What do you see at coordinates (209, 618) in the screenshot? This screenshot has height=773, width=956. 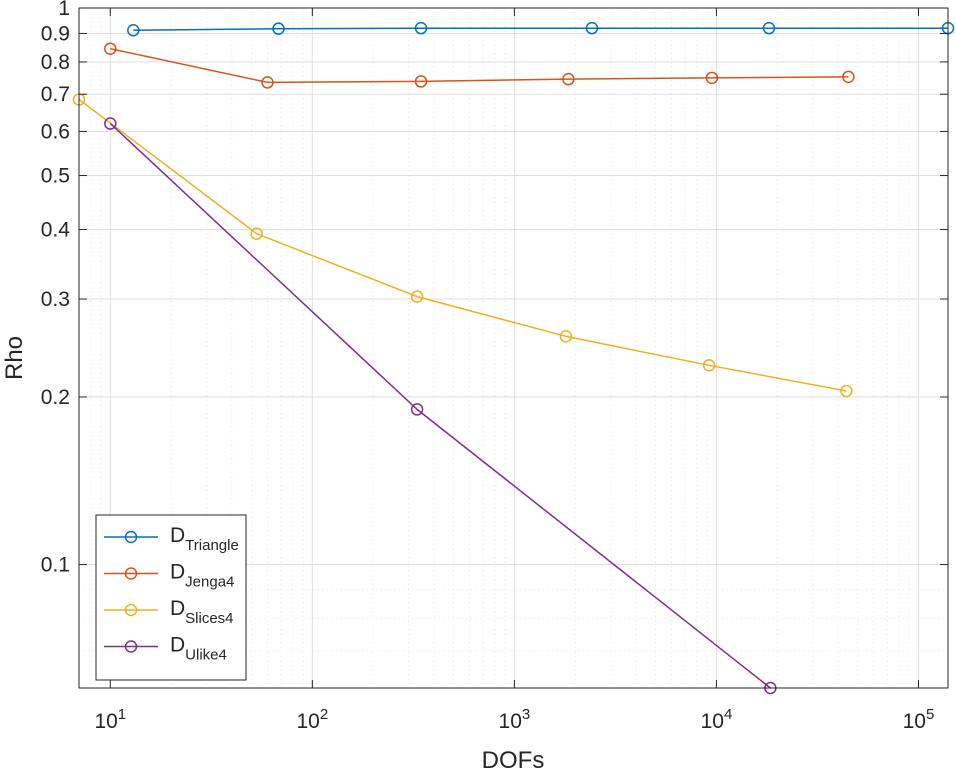 I see `legend-subscript: Slices4` at bounding box center [209, 618].